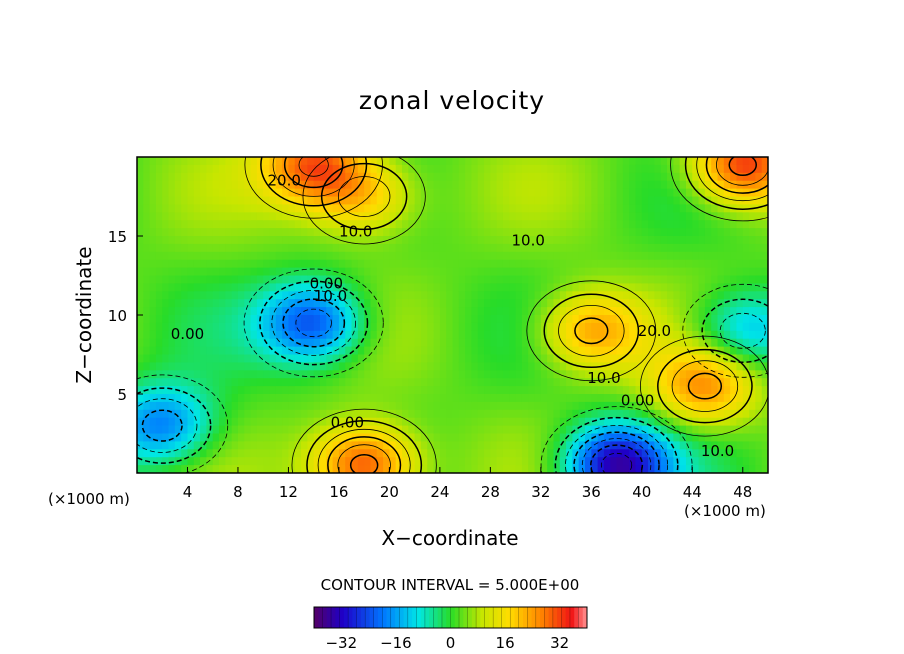 The height and width of the screenshot is (654, 904). I want to click on contour-line, so click(364, 454).